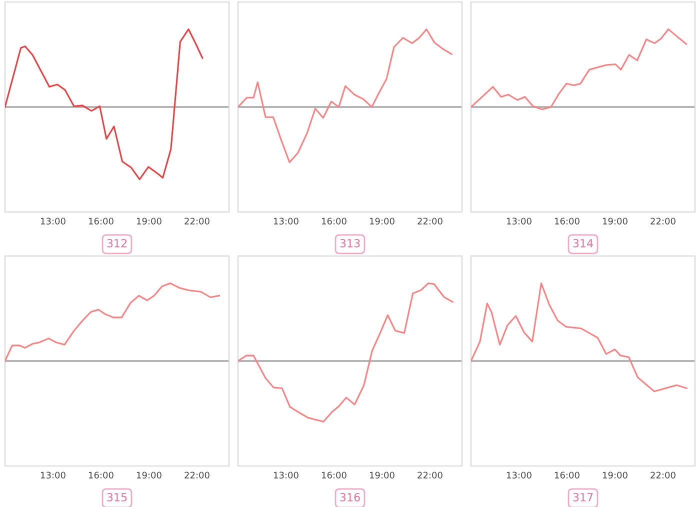 The height and width of the screenshot is (507, 700). Describe the element at coordinates (117, 497) in the screenshot. I see `x-axis-title: 315` at that location.